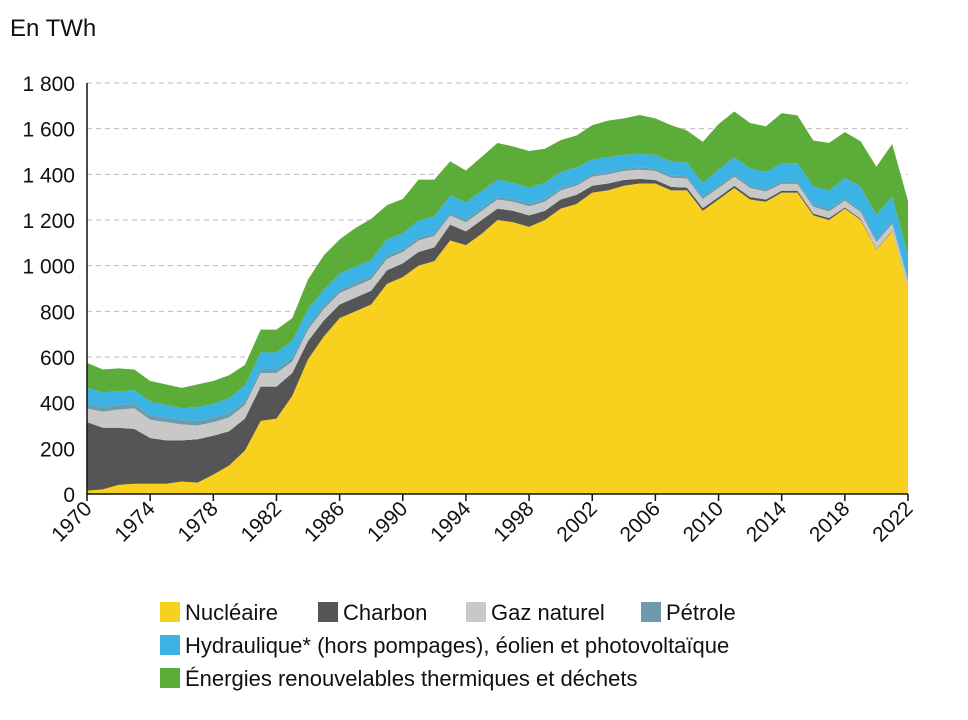 This screenshot has height=720, width=968. I want to click on legend-label: Gaz naturel, so click(548, 612).